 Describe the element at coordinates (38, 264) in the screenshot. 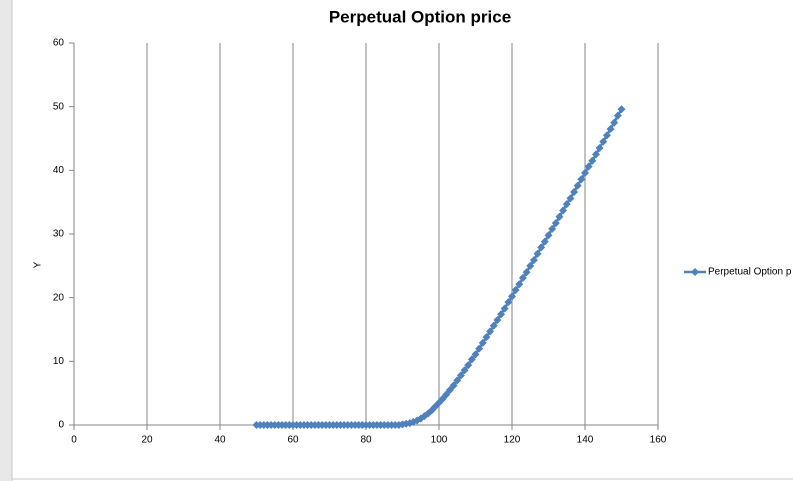

I see `y-axis-label: Y` at that location.